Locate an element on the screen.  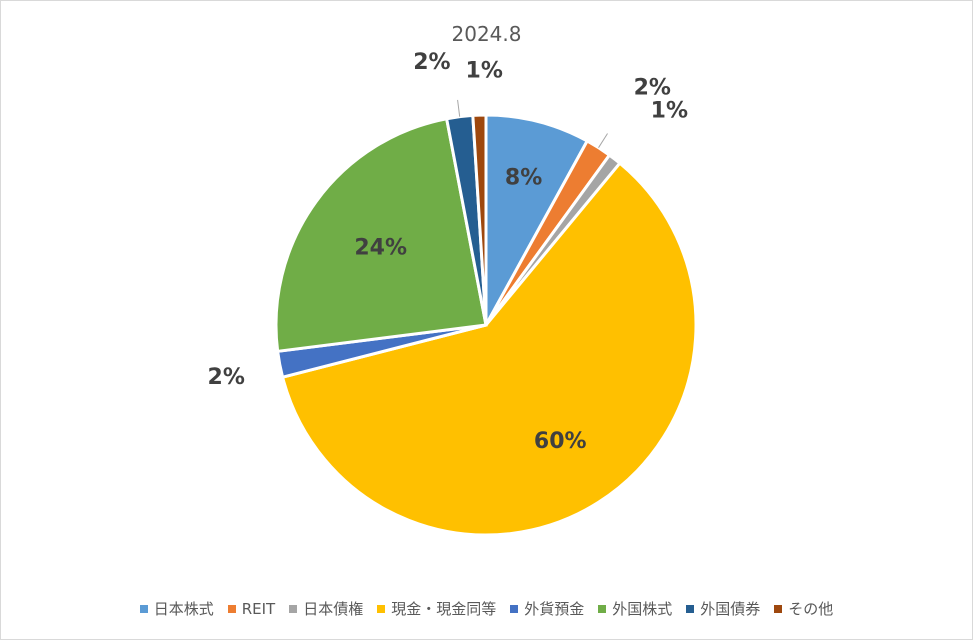
legend-item-3: 日本債権 is located at coordinates (326, 608).